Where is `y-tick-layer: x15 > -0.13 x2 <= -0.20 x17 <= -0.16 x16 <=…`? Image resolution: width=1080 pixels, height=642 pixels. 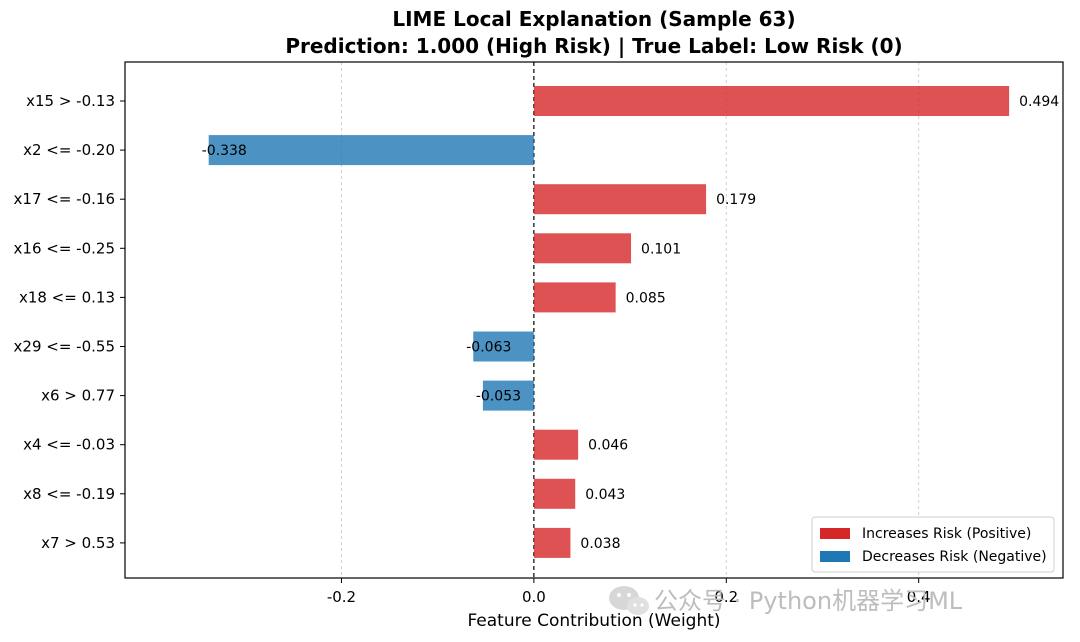
y-tick-layer: x15 > -0.13 x2 <= -0.20 x17 <= -0.16 x16 <=… is located at coordinates (69, 322).